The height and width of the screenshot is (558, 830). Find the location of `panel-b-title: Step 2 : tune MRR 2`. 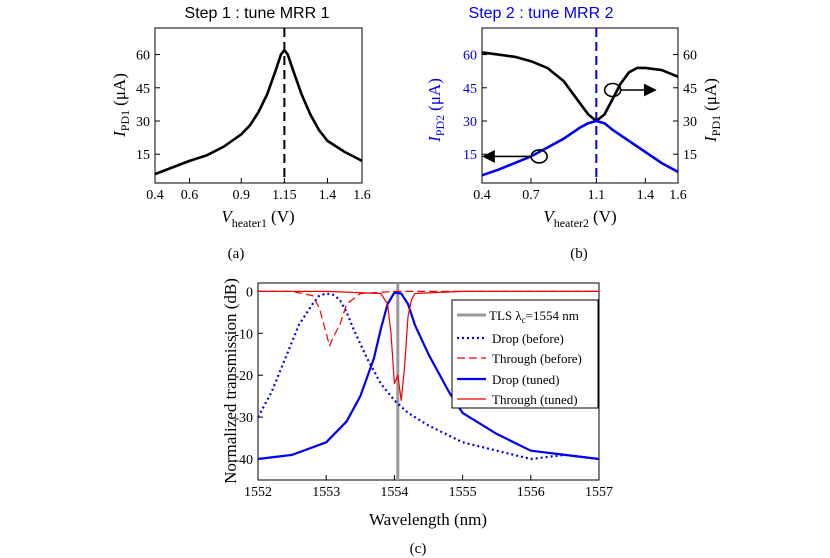

panel-b-title: Step 2 : tune MRR 2 is located at coordinates (541, 13).